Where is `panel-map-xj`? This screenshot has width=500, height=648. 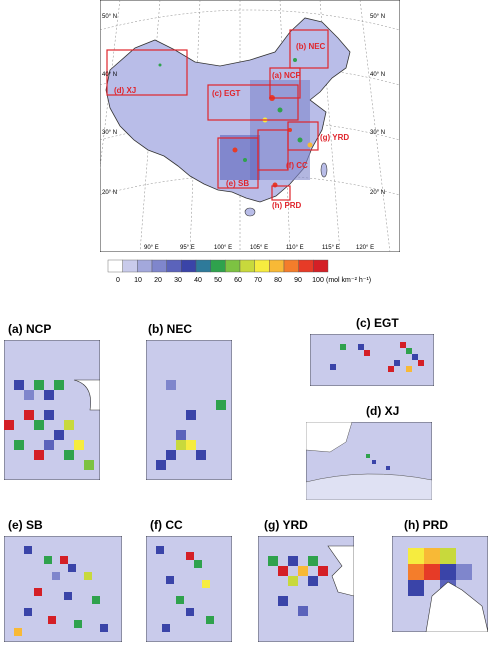
panel-map-xj is located at coordinates (369, 461).